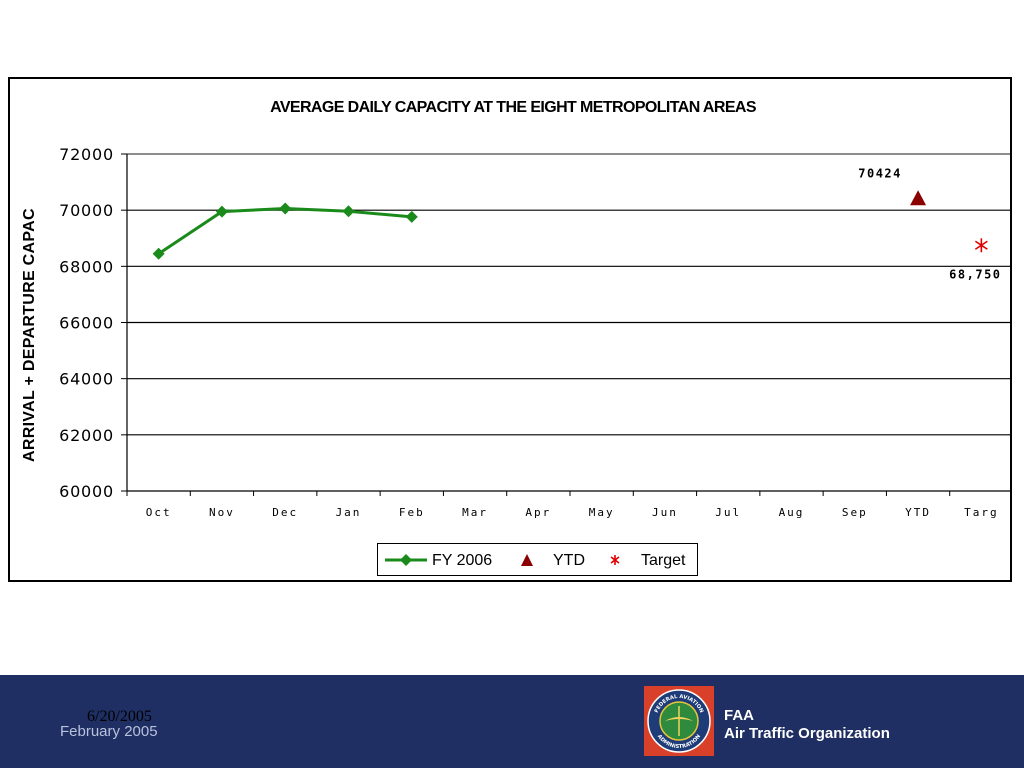  What do you see at coordinates (86, 266) in the screenshot?
I see `y-tick-label: 68000` at bounding box center [86, 266].